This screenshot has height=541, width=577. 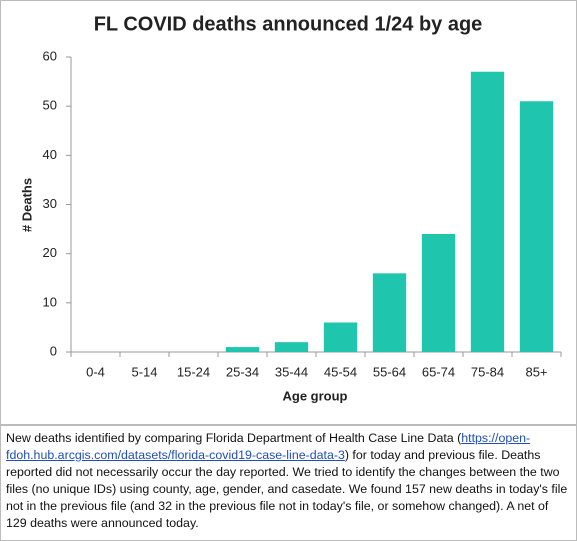 What do you see at coordinates (288, 24) in the screenshot?
I see `chart-title: FL COVID deaths announced 1/24 by age` at bounding box center [288, 24].